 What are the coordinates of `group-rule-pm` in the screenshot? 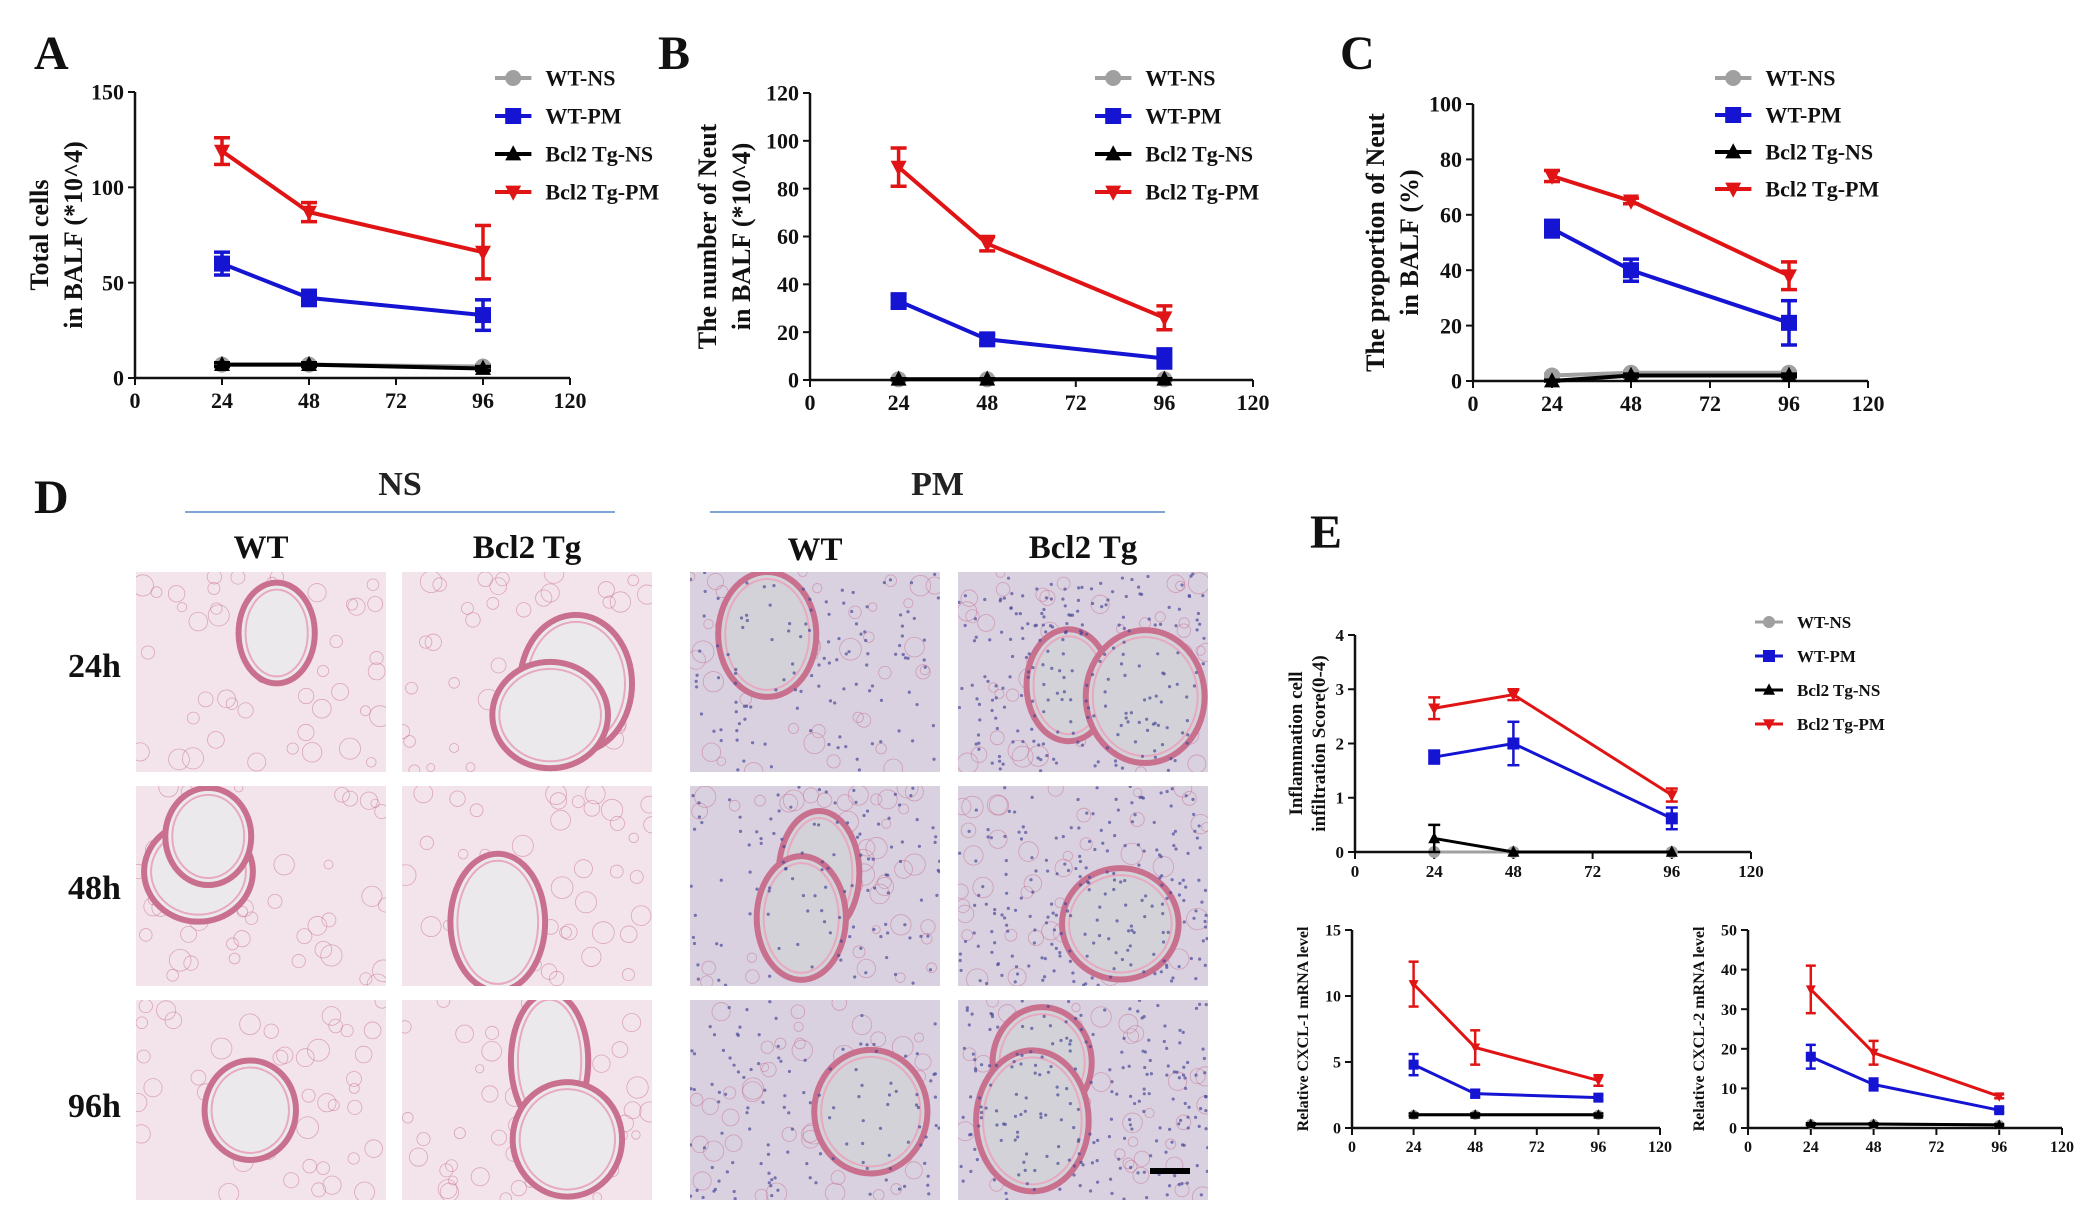 It's located at (937, 512).